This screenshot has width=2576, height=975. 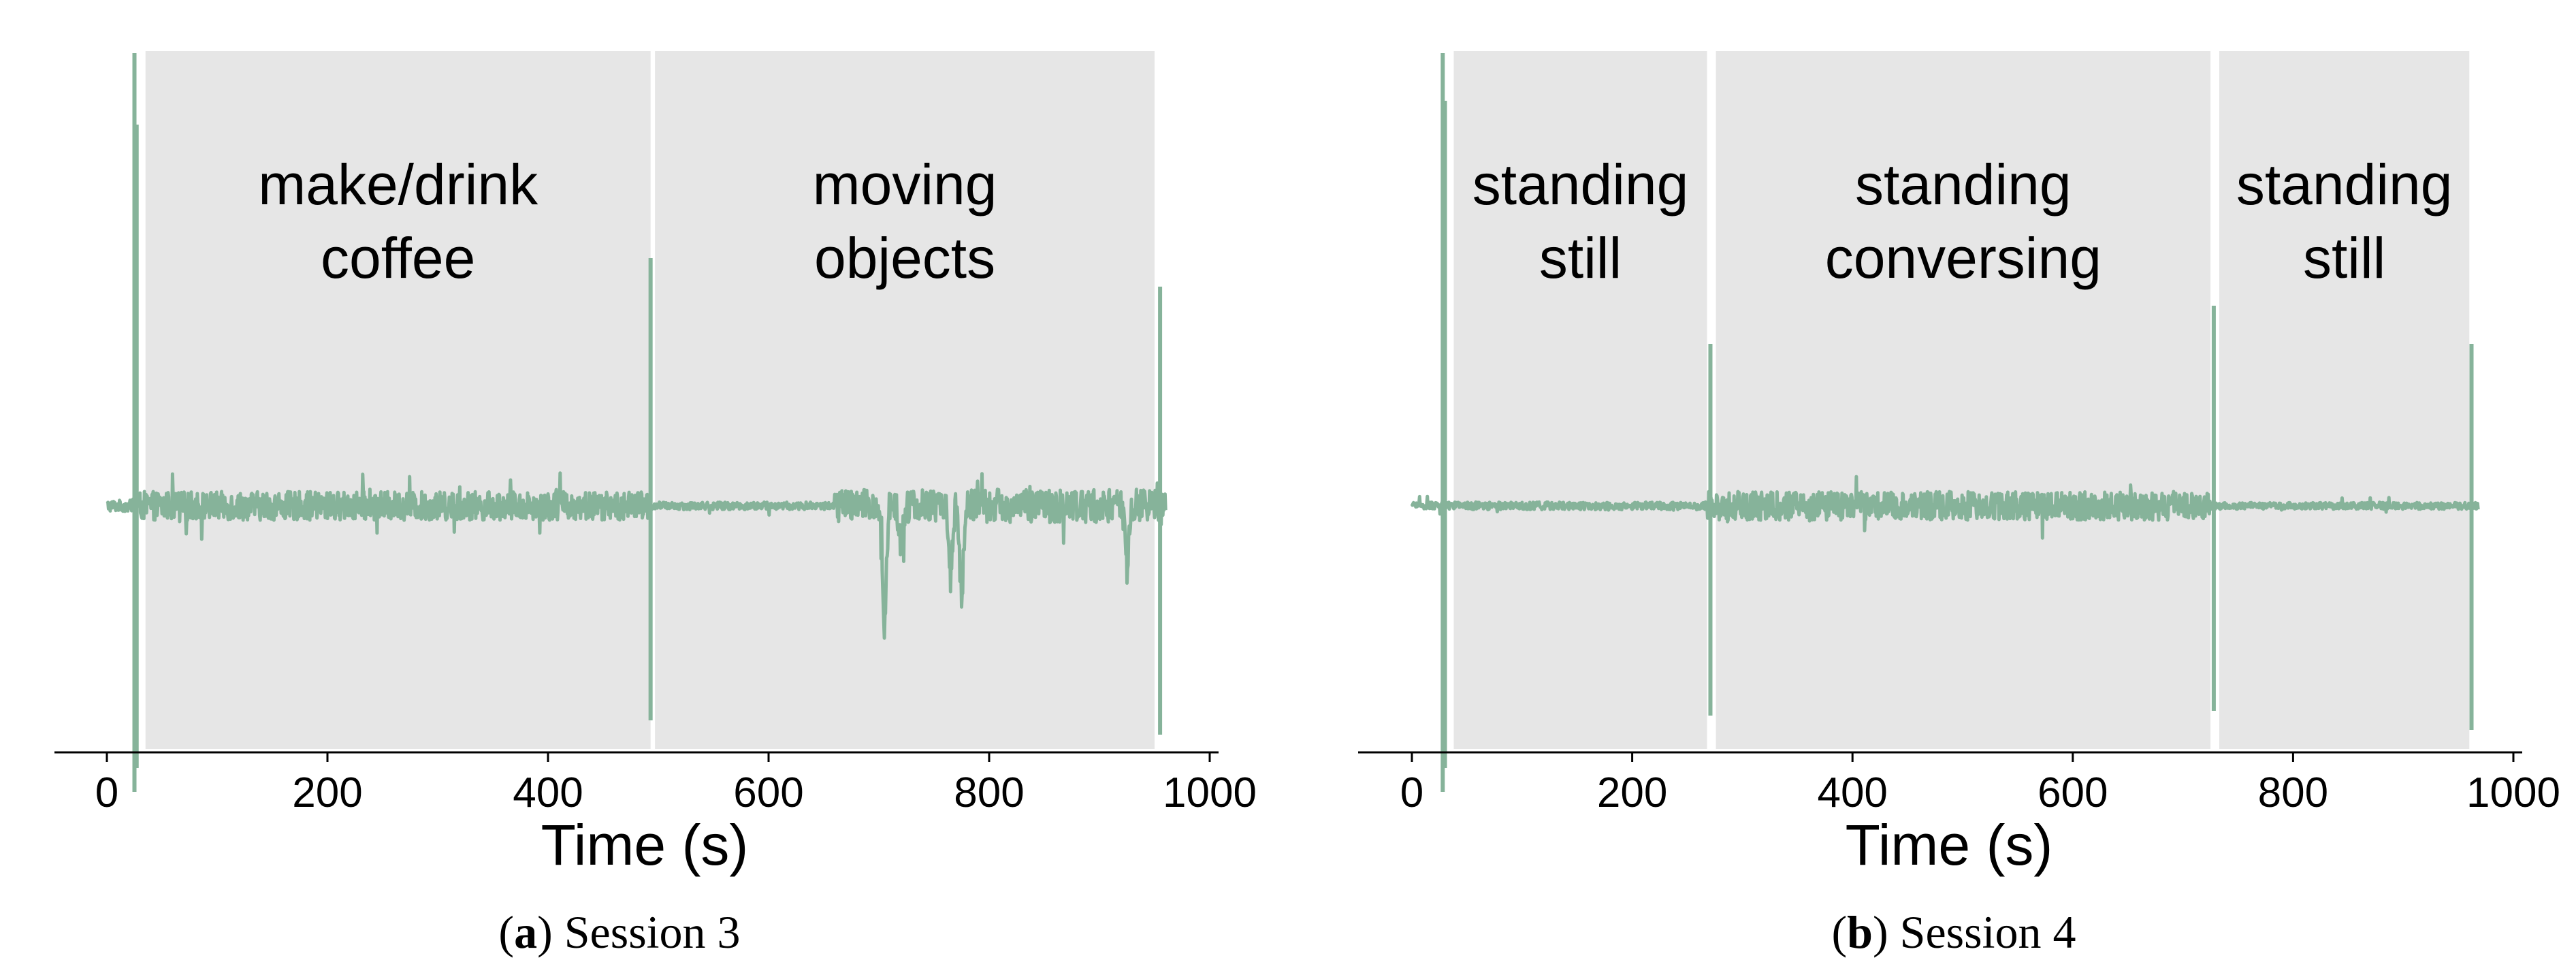 What do you see at coordinates (1860, 932) in the screenshot?
I see `caption-letter: b` at bounding box center [1860, 932].